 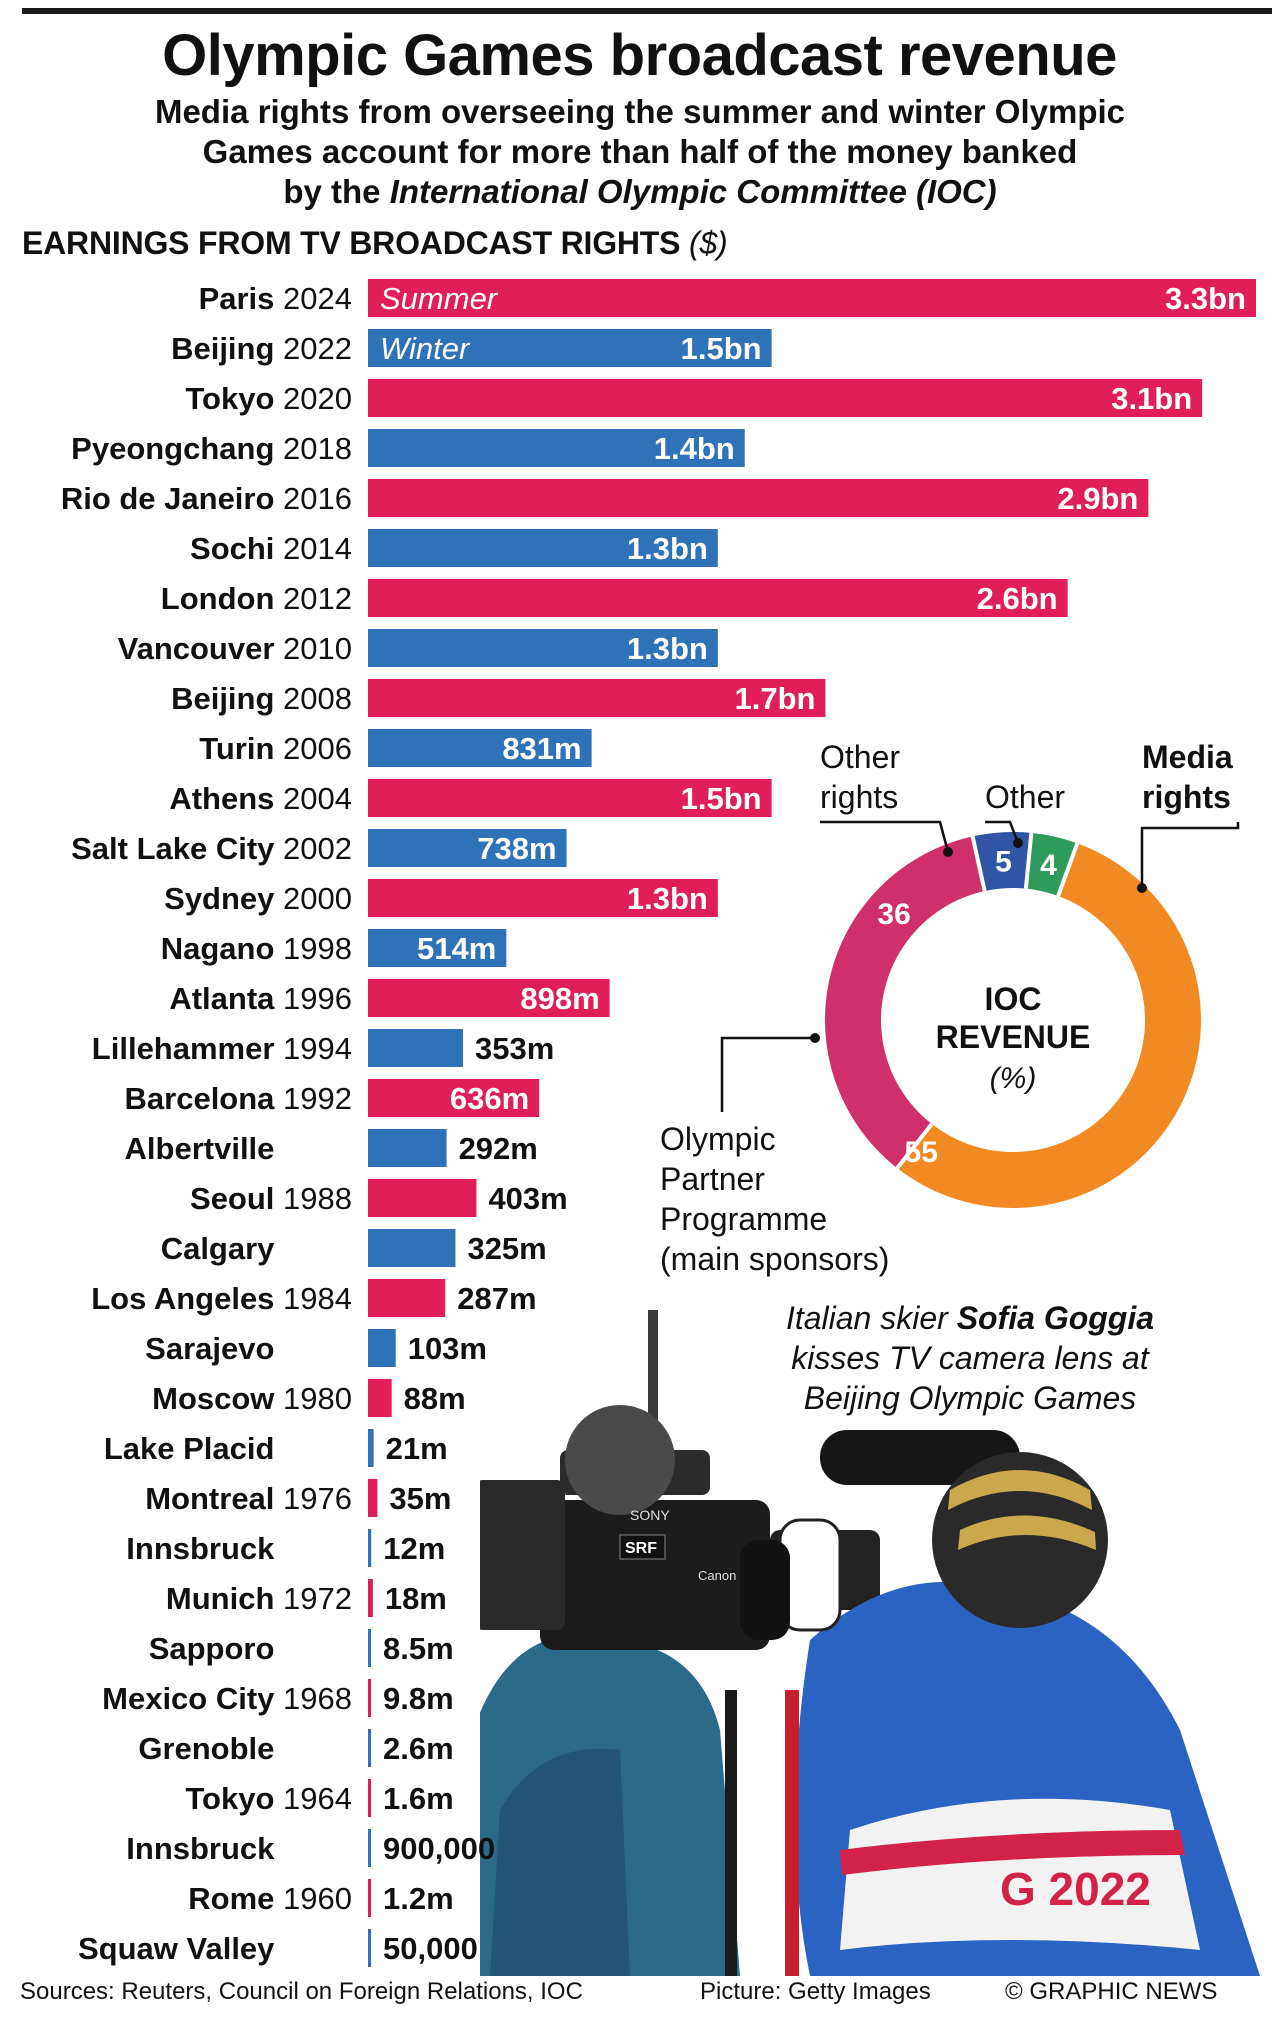 I want to click on value-label-23: 88m, so click(x=435, y=1398).